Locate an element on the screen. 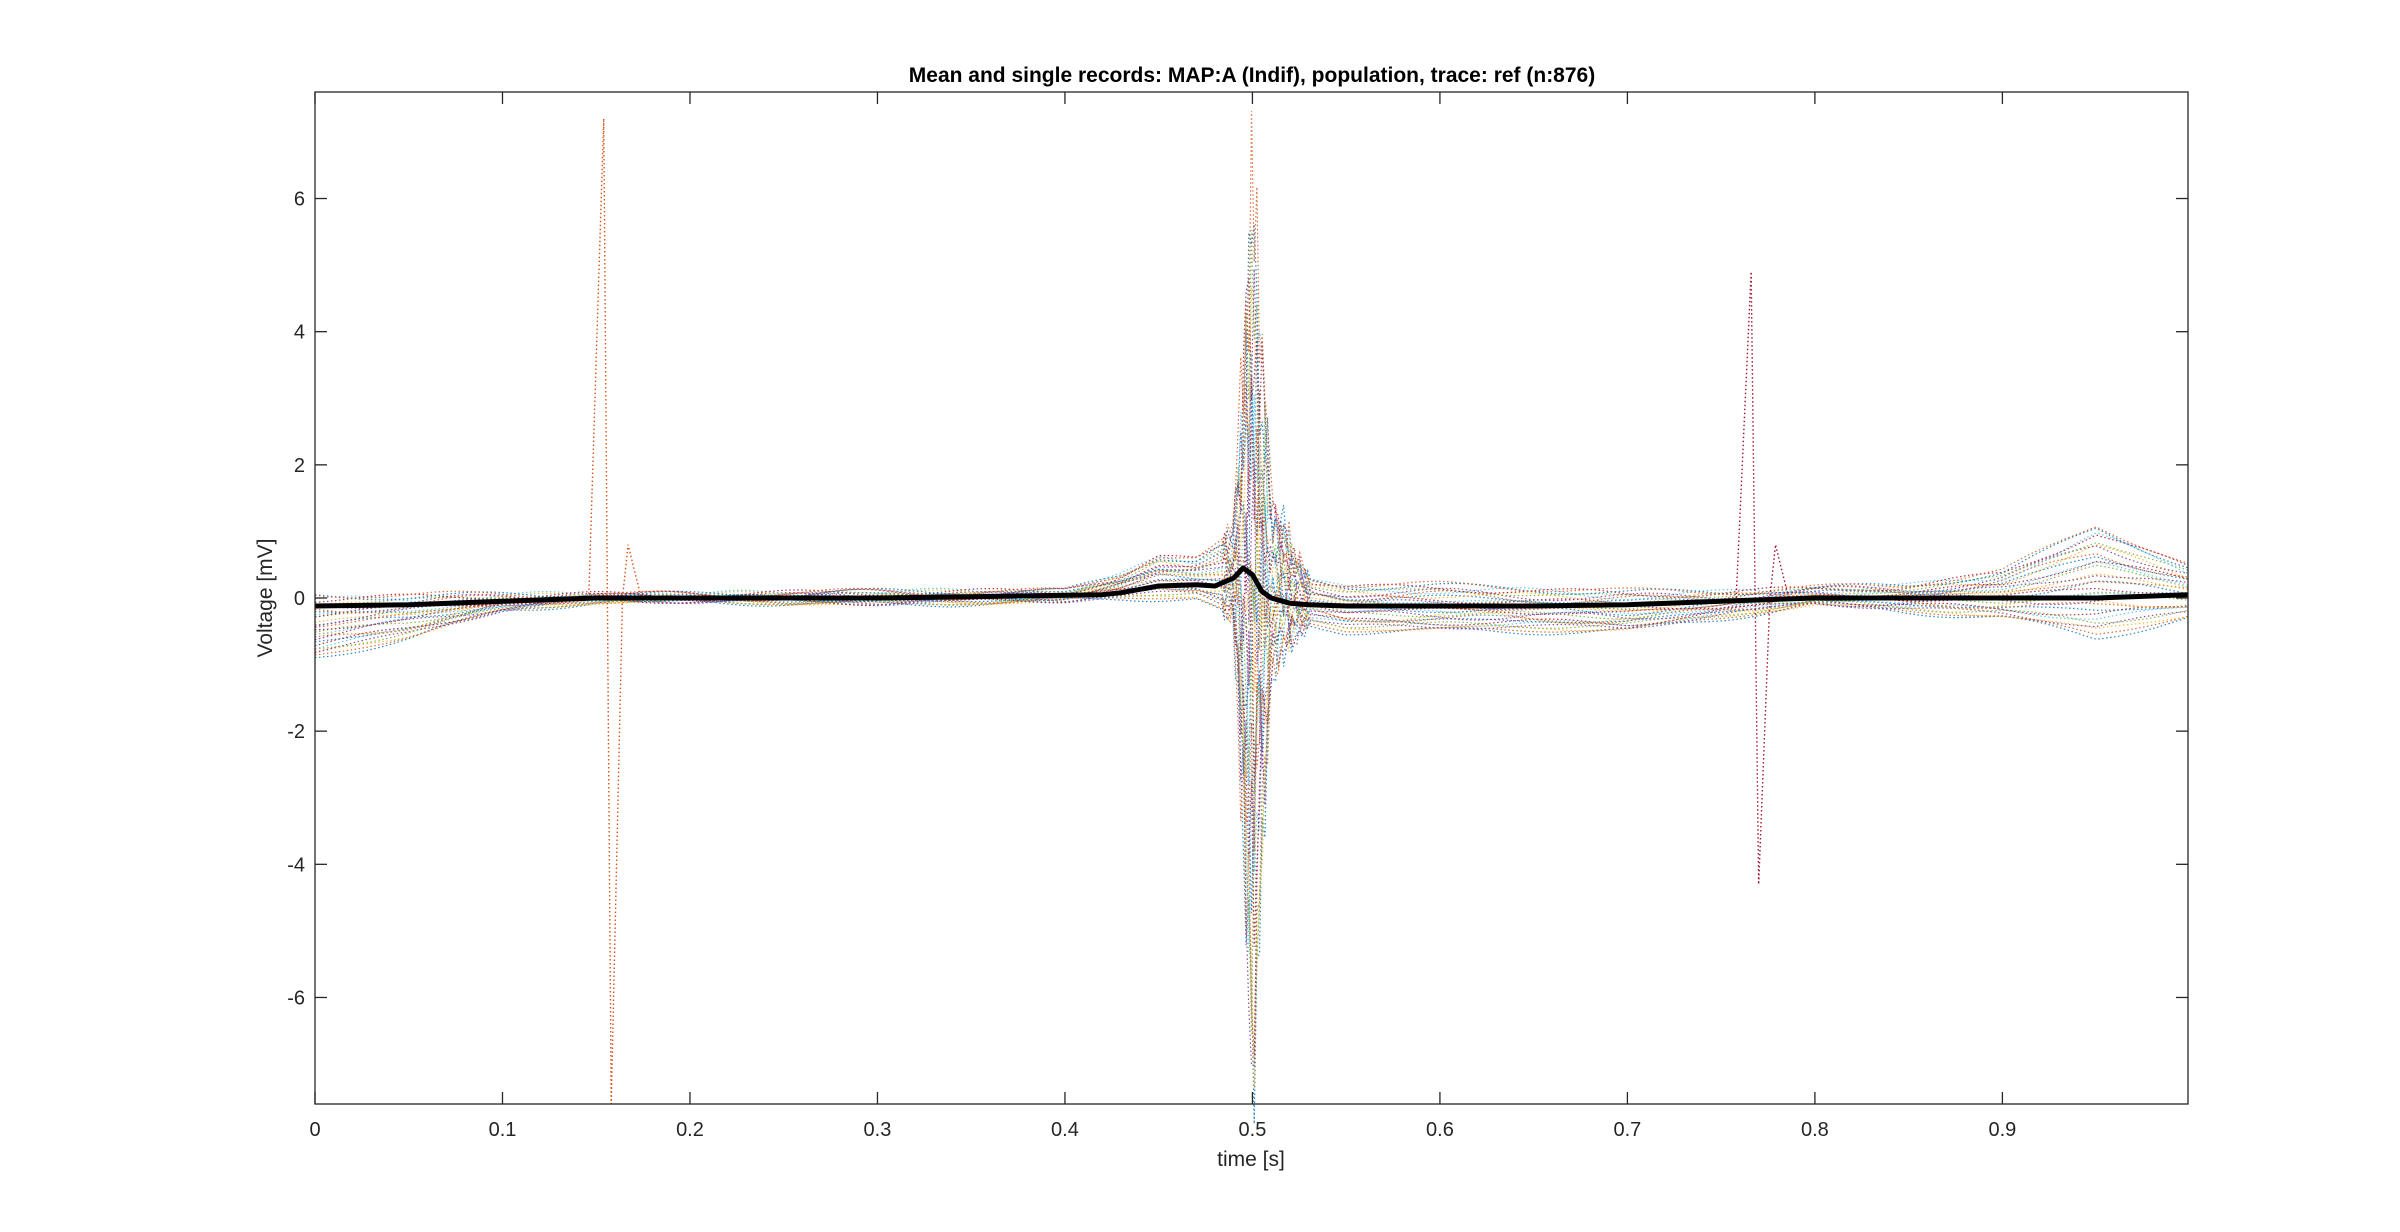 The height and width of the screenshot is (1232, 2400). x-tick-label: 0 is located at coordinates (314, 1130).